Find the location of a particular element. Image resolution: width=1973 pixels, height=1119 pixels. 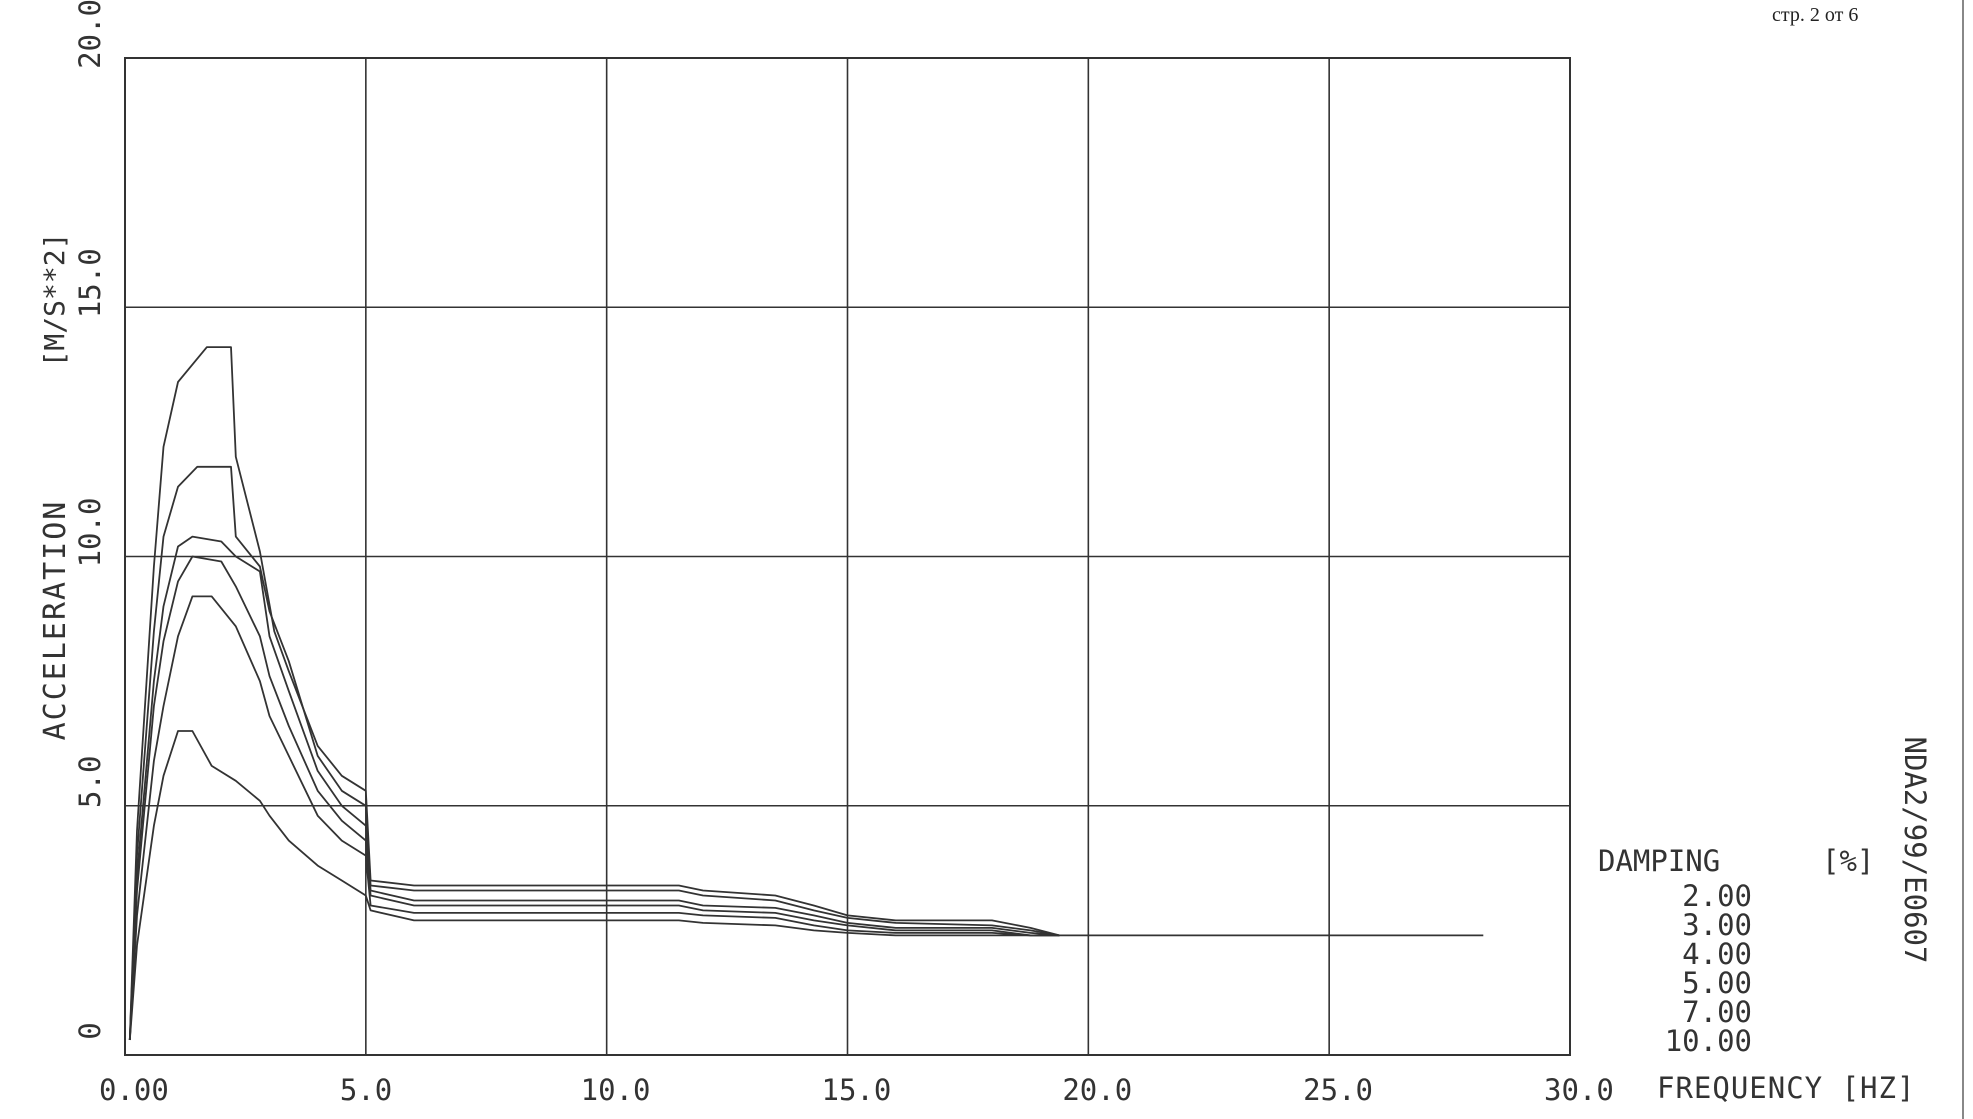

legend-entry: 2.00 is located at coordinates (1717, 896).